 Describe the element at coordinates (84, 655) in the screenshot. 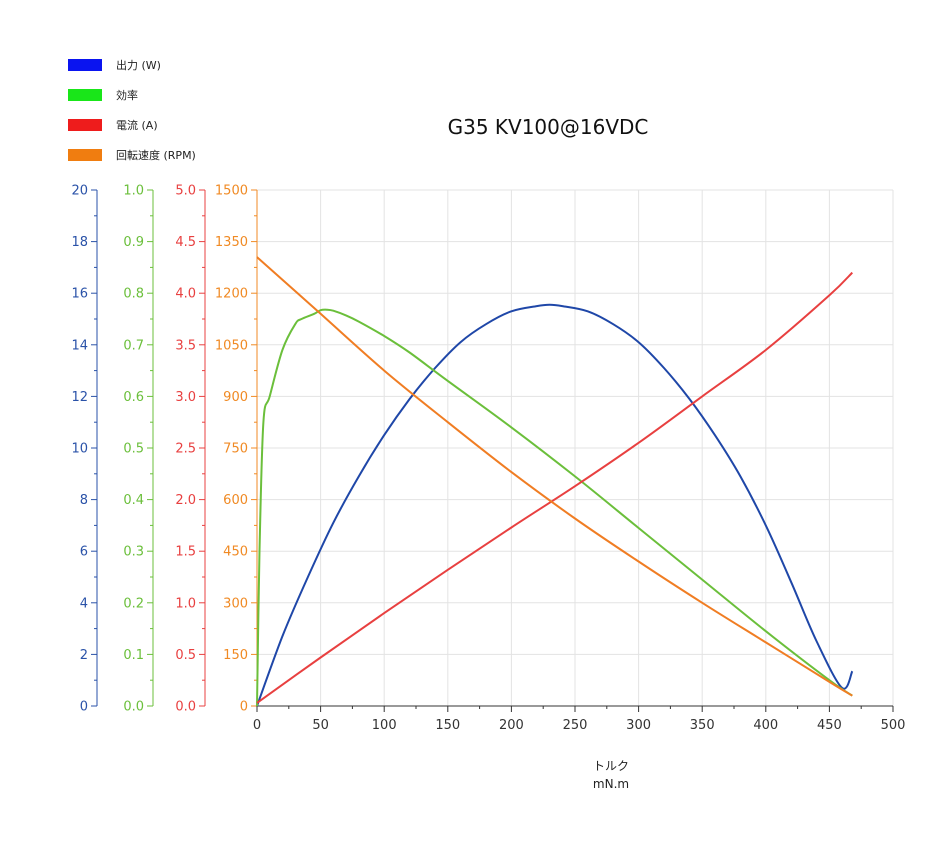

I see `y-tick-label-power: 2` at that location.